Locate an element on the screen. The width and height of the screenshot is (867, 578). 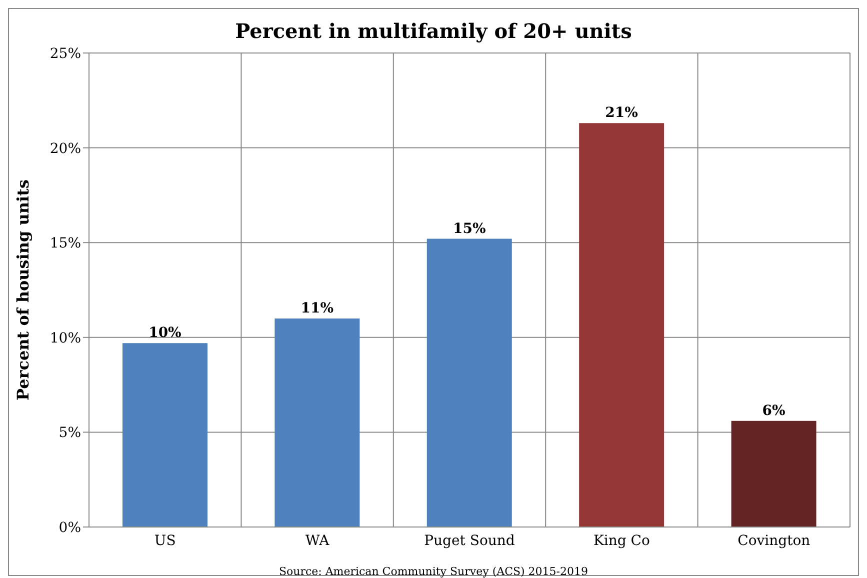
data-label: 15% is located at coordinates (469, 228).